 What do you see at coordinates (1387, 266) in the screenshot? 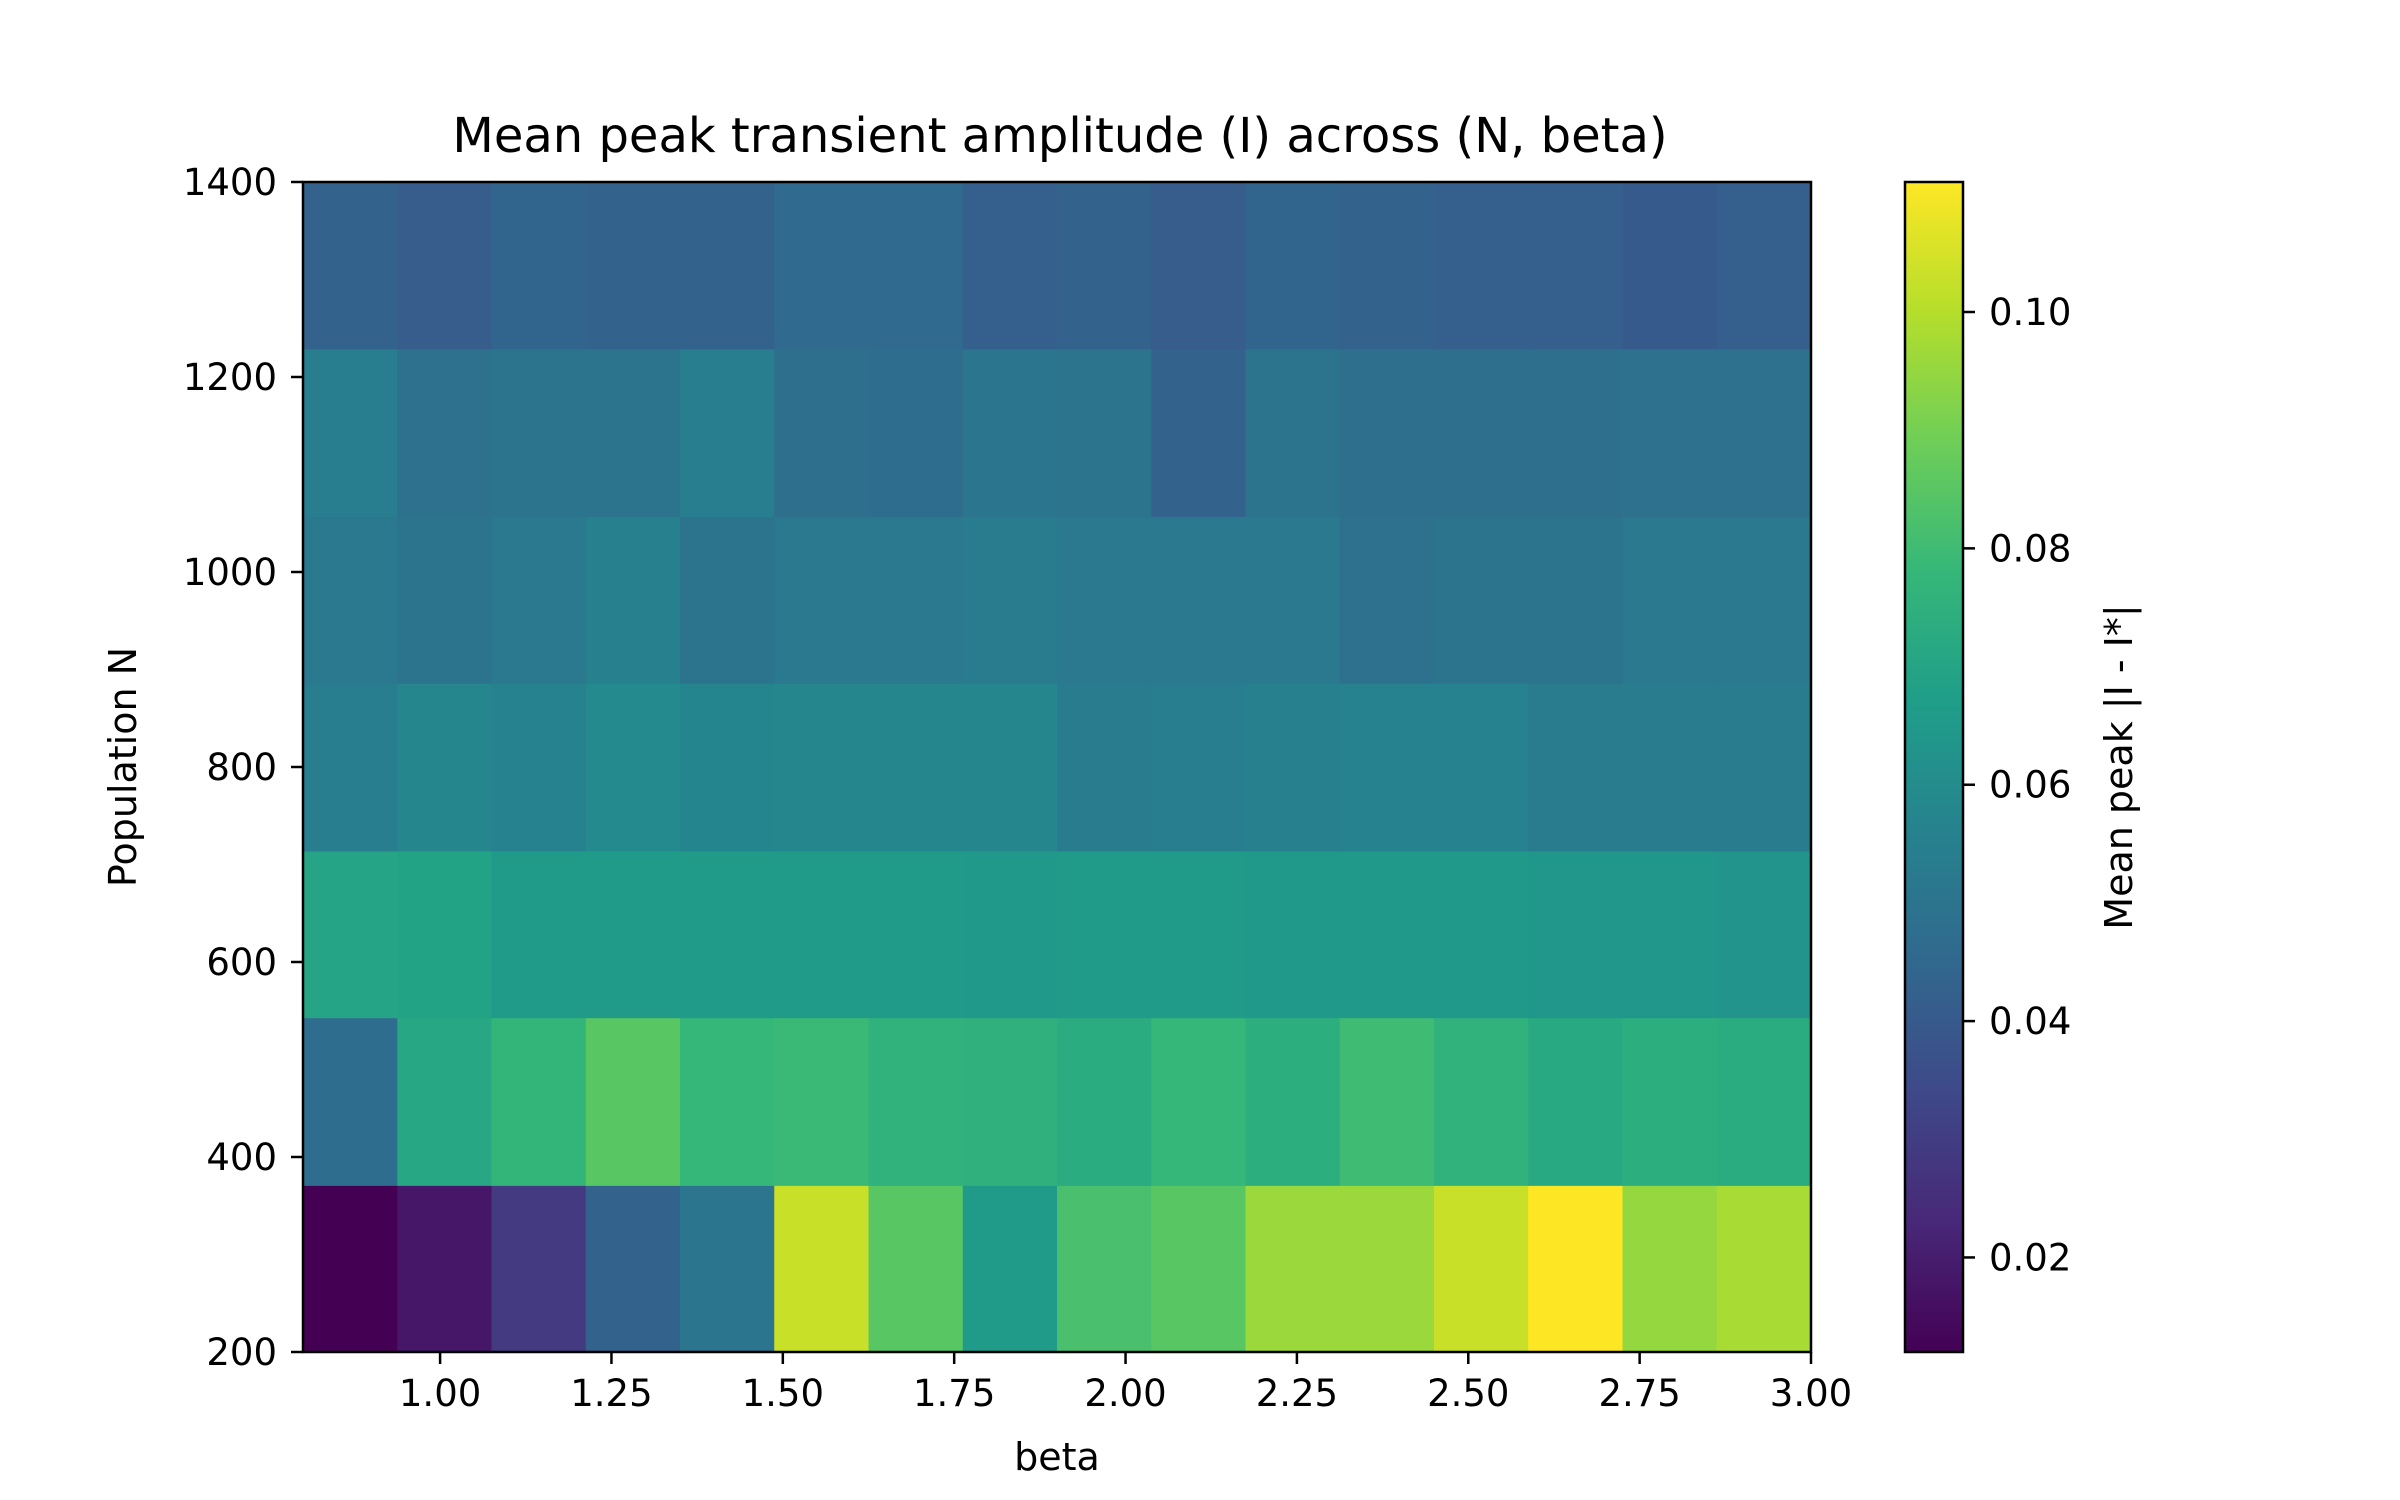
I see `heatmap-cell-r6-c11` at bounding box center [1387, 266].